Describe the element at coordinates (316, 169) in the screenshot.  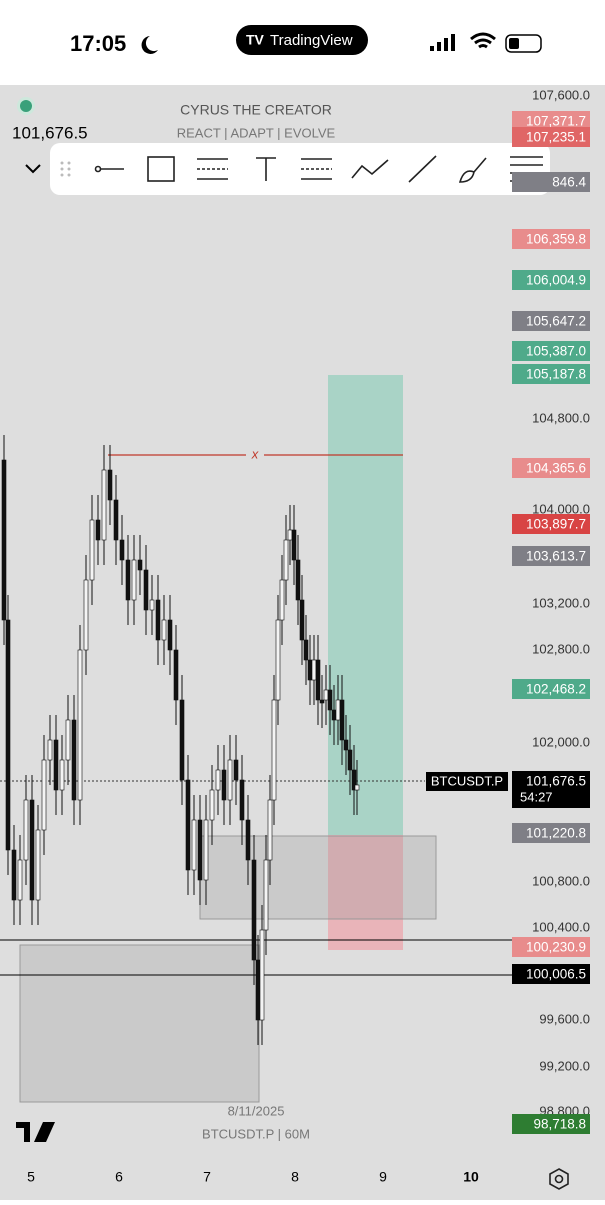
I see `tool-pattern` at that location.